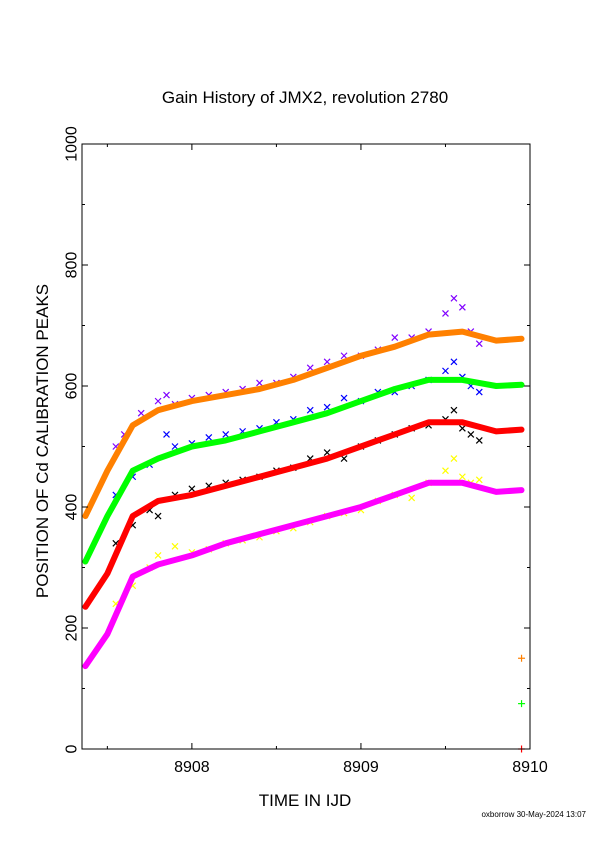  Describe the element at coordinates (42, 441) in the screenshot. I see `y-axis-label: POSITION OF Cd CALIBRATION PEAKS` at that location.